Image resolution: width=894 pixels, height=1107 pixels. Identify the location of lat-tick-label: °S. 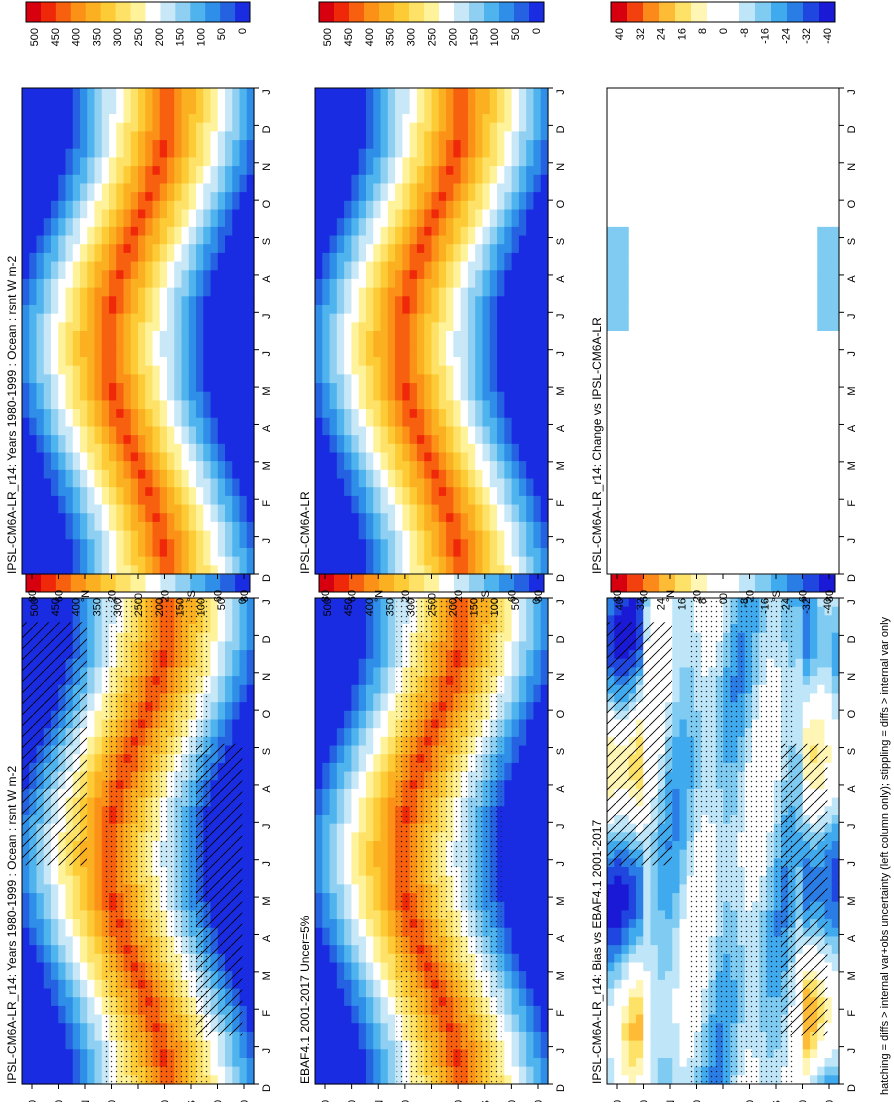
(486, 596).